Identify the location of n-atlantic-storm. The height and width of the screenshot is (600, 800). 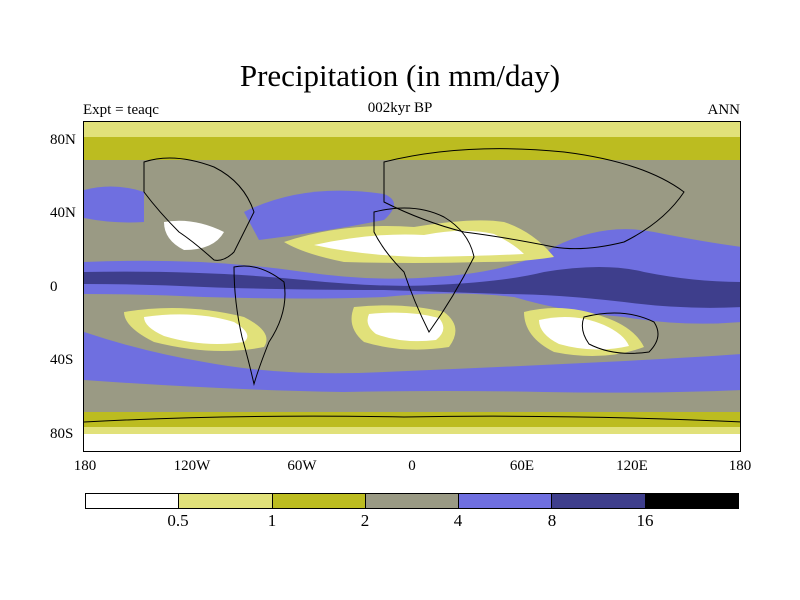
(319, 215).